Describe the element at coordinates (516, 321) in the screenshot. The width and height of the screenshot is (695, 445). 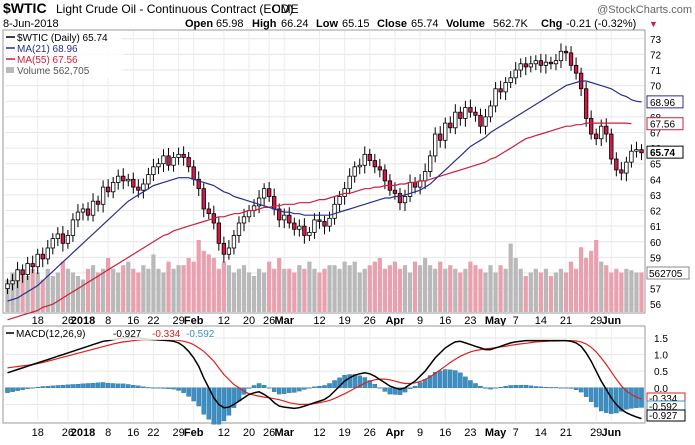
I see `x-tick-label: 7` at that location.